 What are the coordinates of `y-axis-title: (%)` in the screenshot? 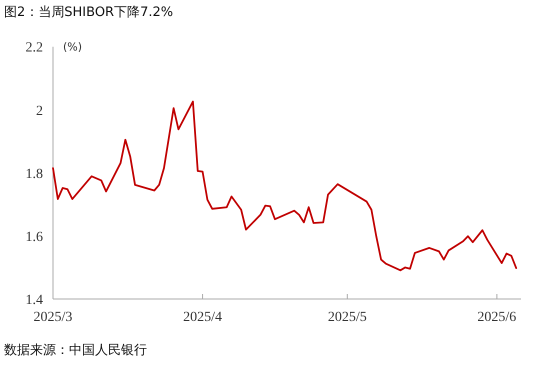 It's located at (72, 47).